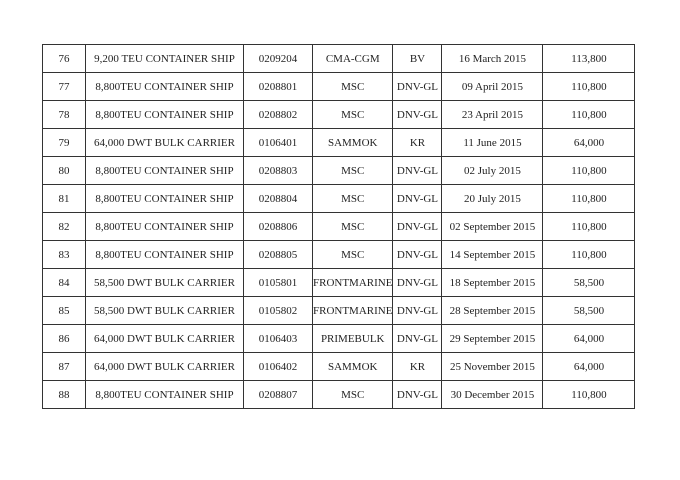 The width and height of the screenshot is (680, 480). Describe the element at coordinates (64, 282) in the screenshot. I see `row-number-cell: 84` at that location.